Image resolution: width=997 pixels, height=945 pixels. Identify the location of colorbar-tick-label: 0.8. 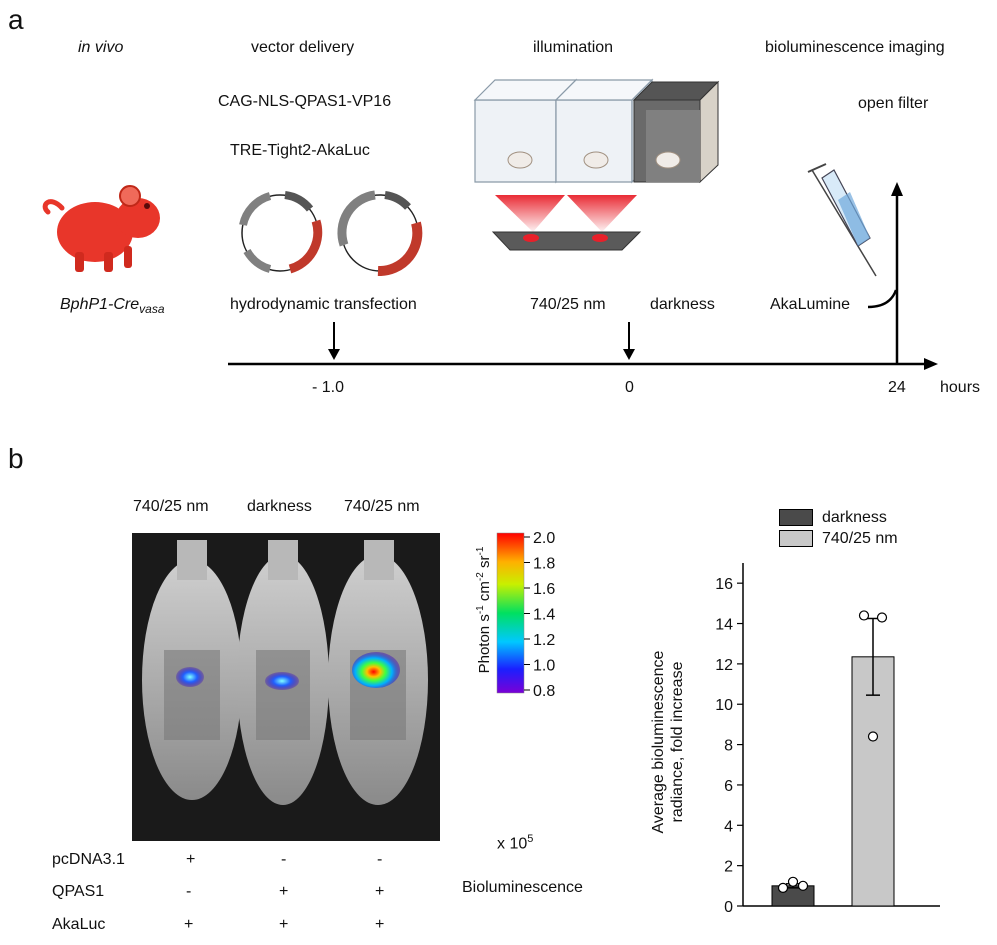
(544, 691).